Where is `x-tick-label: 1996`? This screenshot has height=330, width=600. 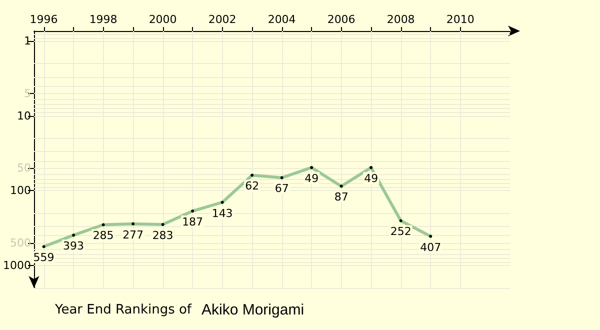 x-tick-label: 1996 is located at coordinates (44, 19).